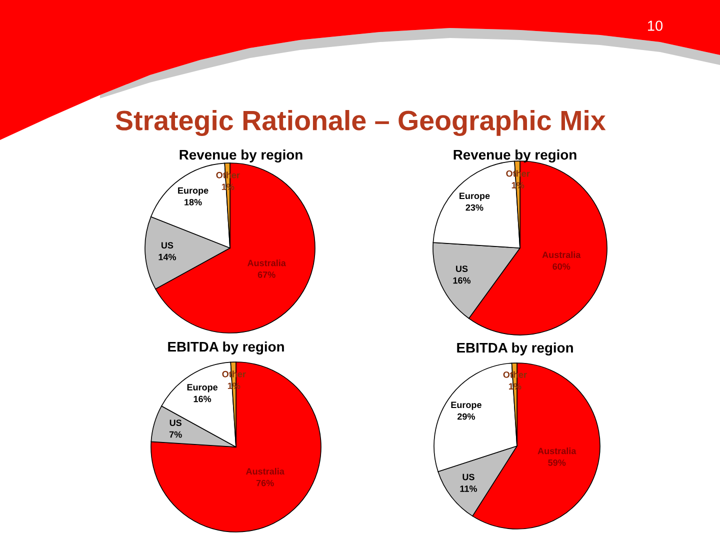 Image resolution: width=720 pixels, height=540 pixels. What do you see at coordinates (557, 462) in the screenshot?
I see `data-label: 59%` at bounding box center [557, 462].